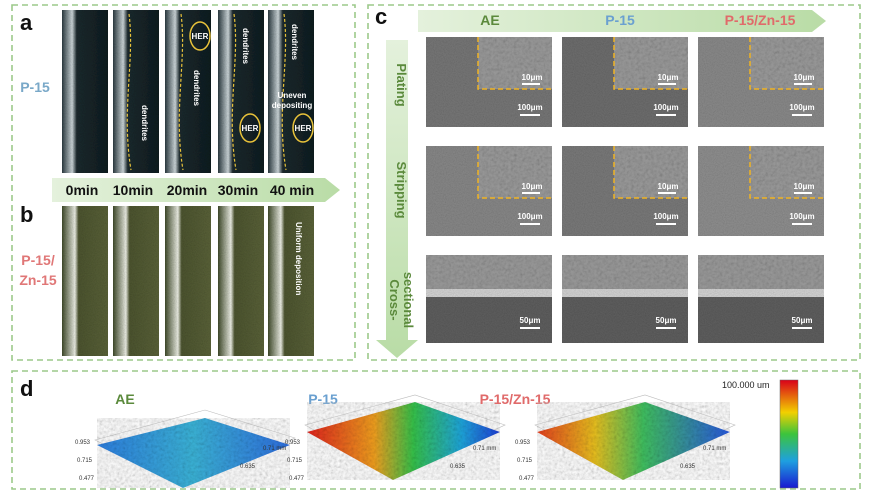 This screenshot has height=492, width=870. I want to click on deposit-layer, so click(489, 293).